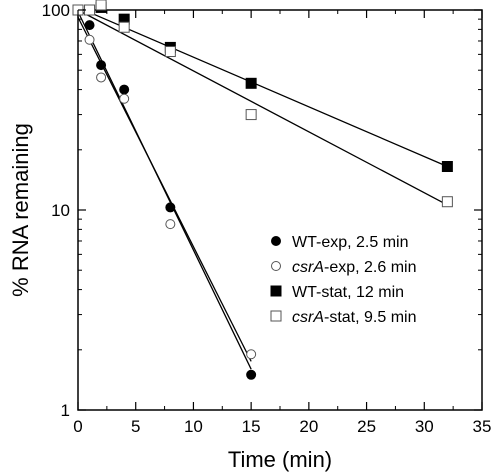  What do you see at coordinates (65, 410) in the screenshot?
I see `y-tick-label: 1` at bounding box center [65, 410].